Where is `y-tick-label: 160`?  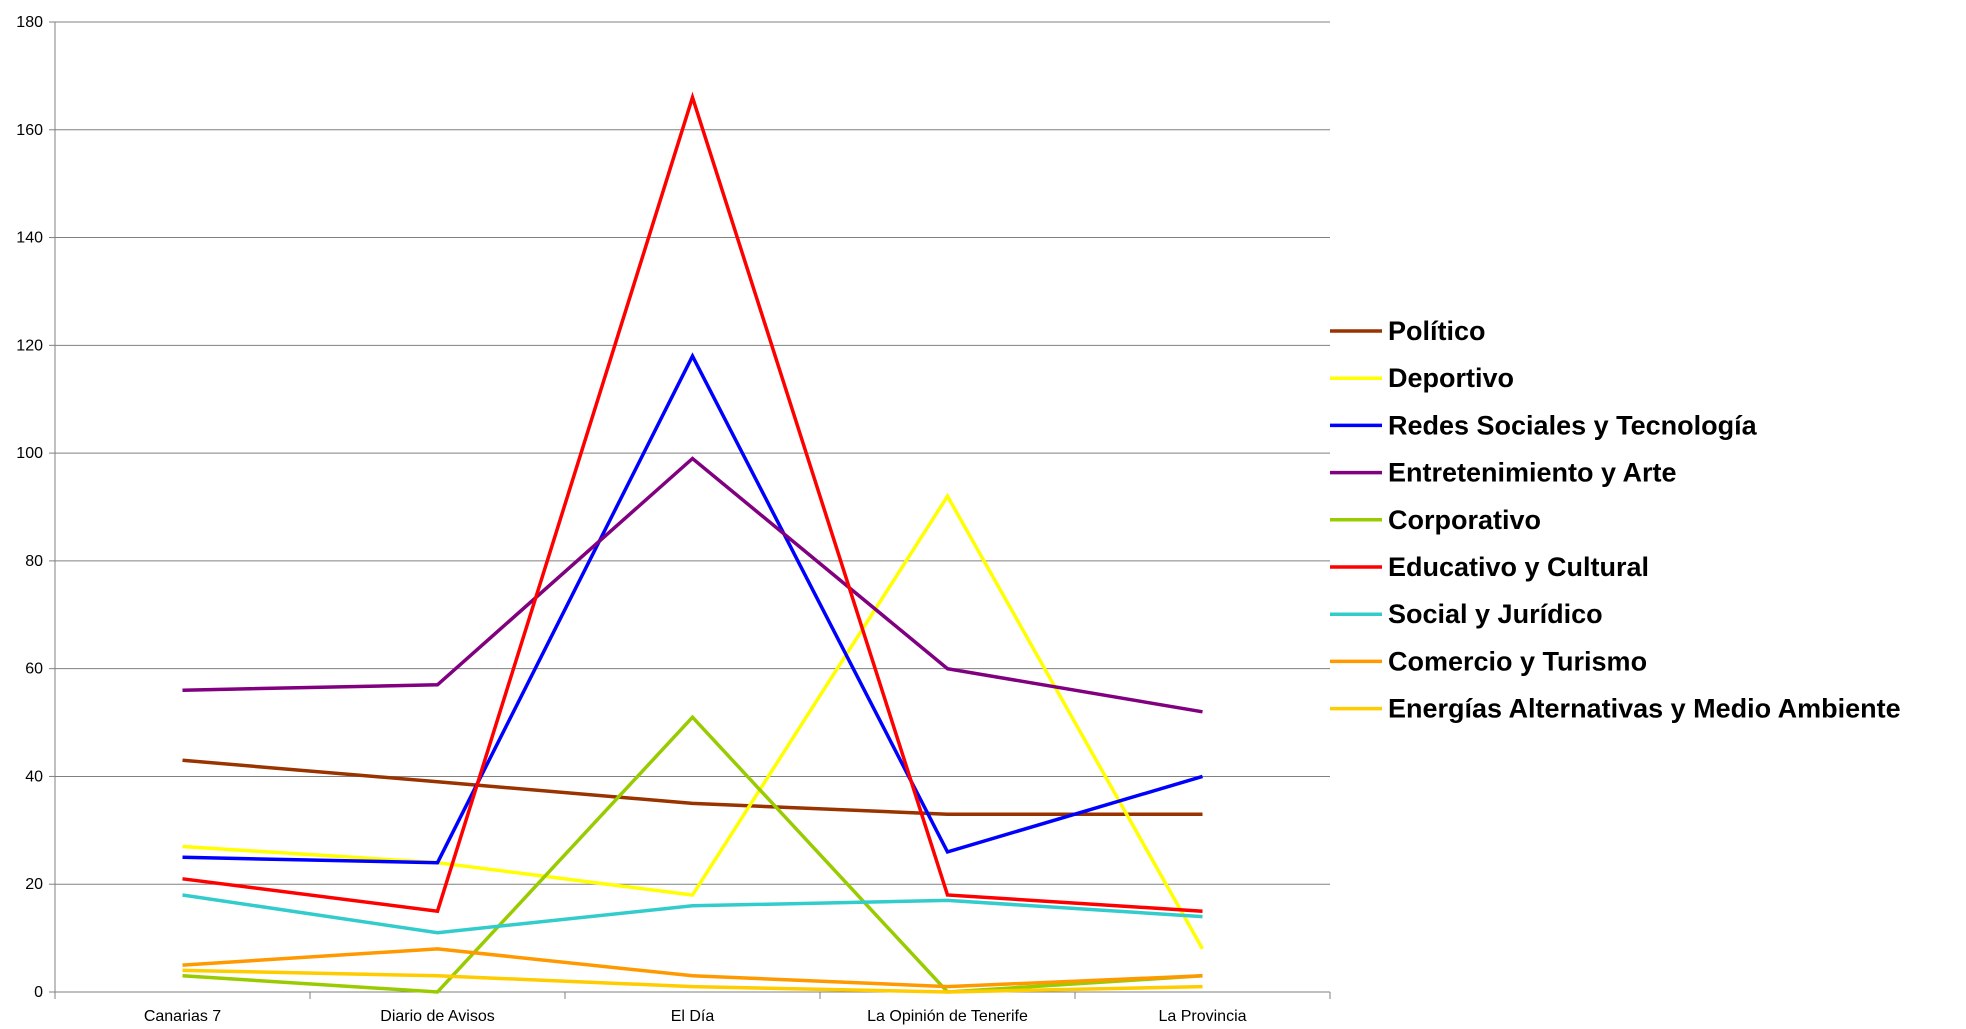 y-tick-label: 160 is located at coordinates (29, 130).